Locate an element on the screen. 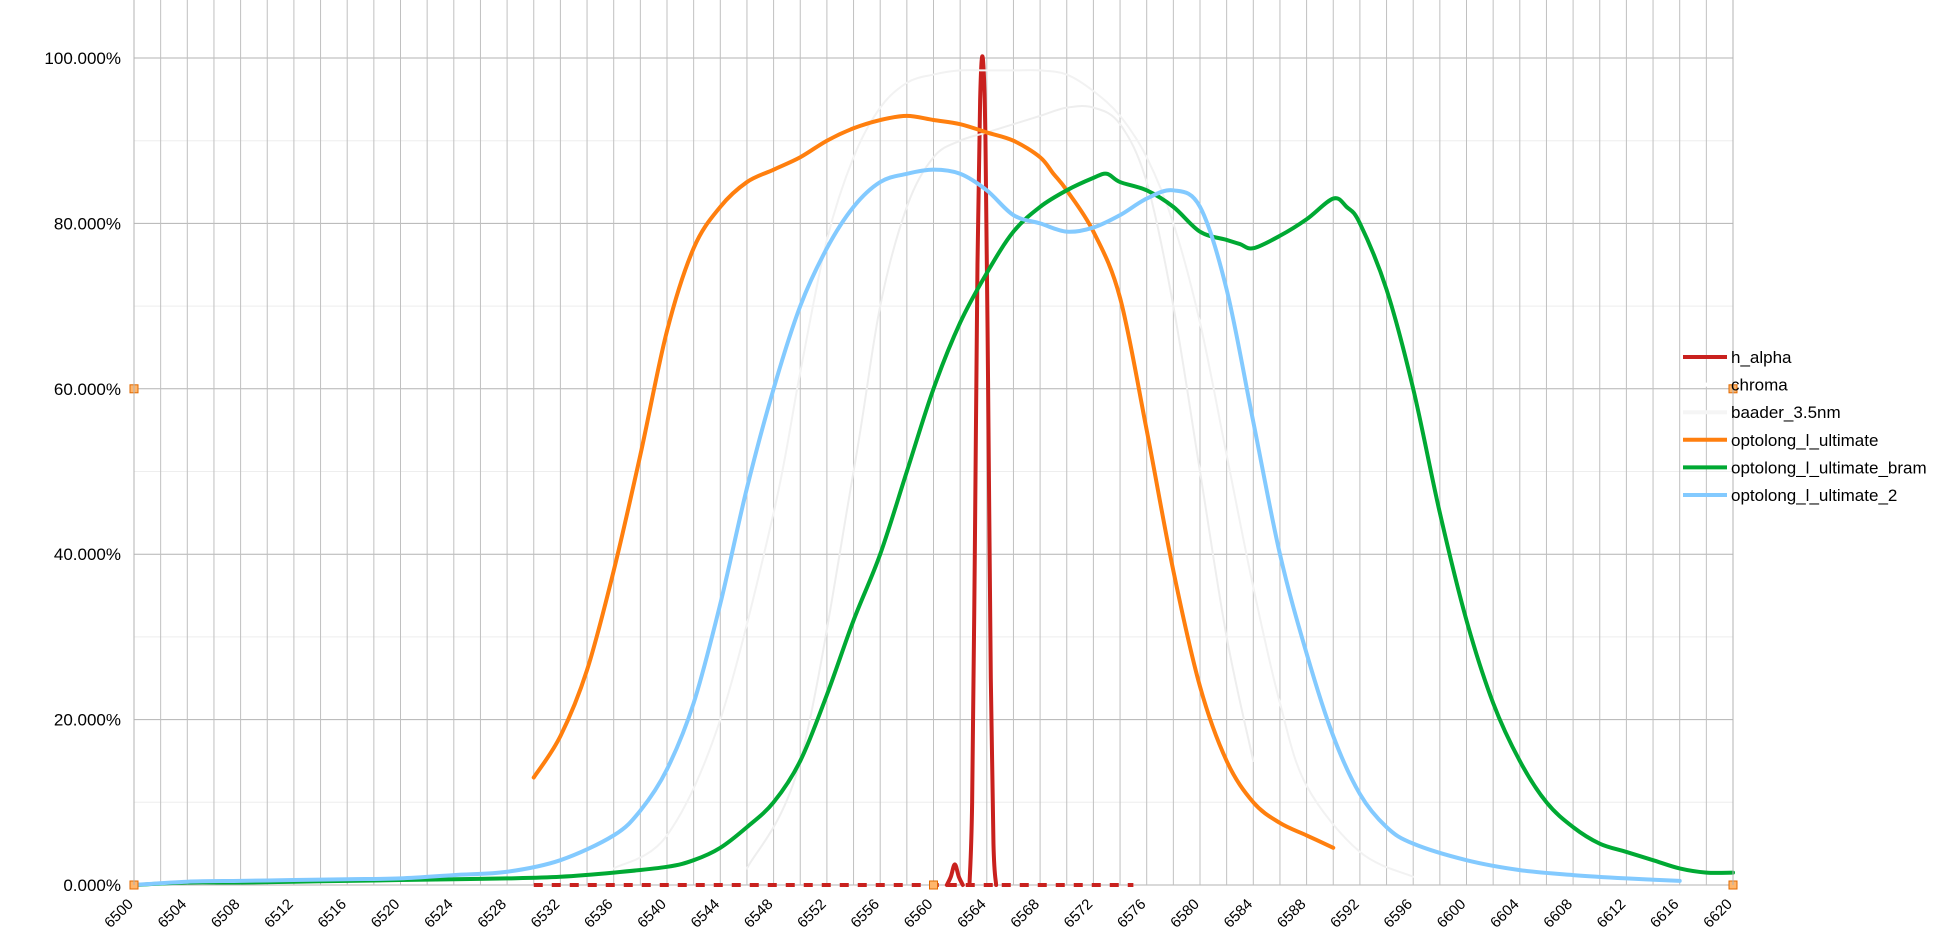  x-tick-label: 6572 is located at coordinates (1079, 914).